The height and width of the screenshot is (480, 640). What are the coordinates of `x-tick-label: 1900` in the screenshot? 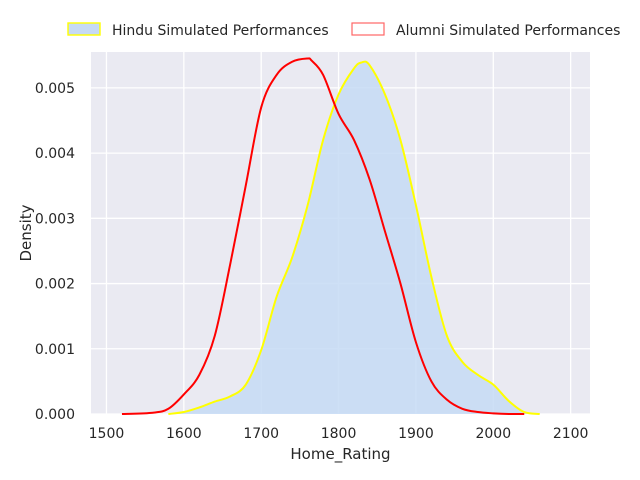 It's located at (416, 434).